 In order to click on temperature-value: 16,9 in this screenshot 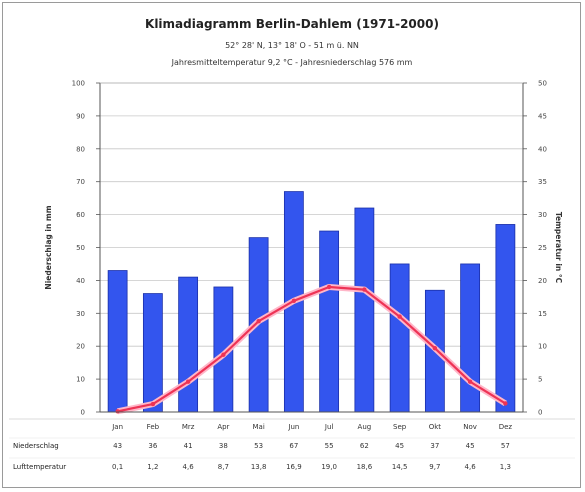, I will do `click(294, 467)`.